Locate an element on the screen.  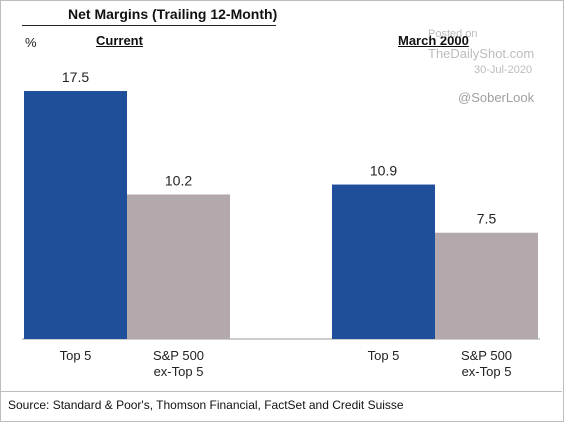
source-divider is located at coordinates (281, 391).